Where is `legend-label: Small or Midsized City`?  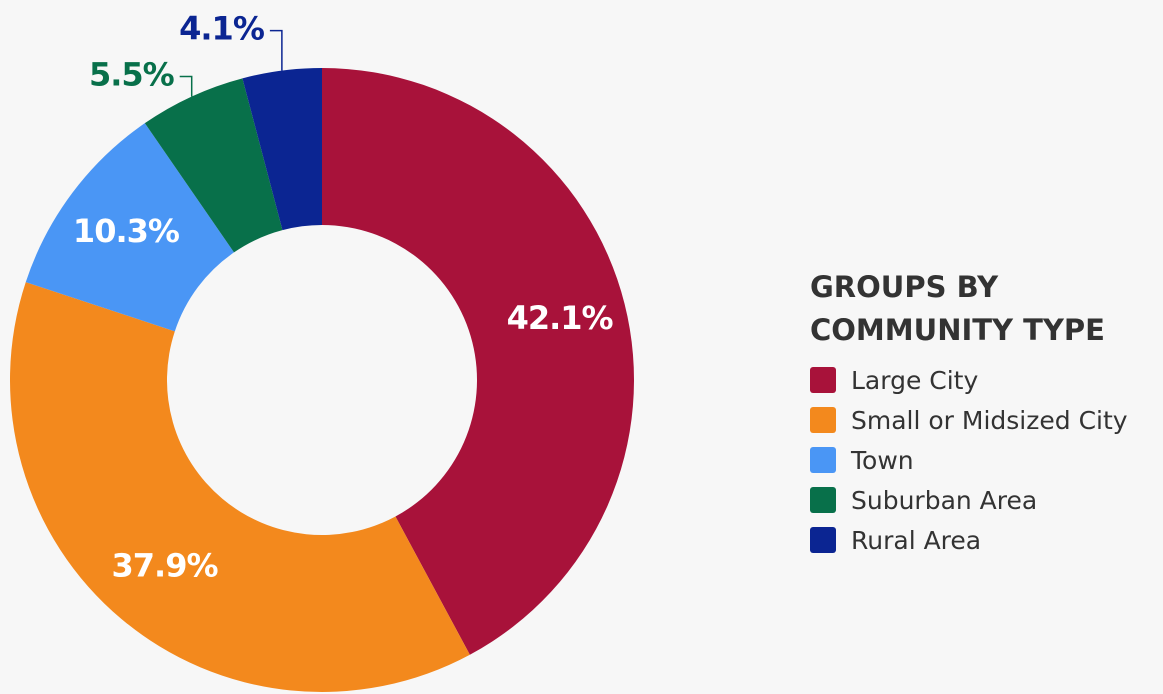 legend-label: Small or Midsized City is located at coordinates (989, 420).